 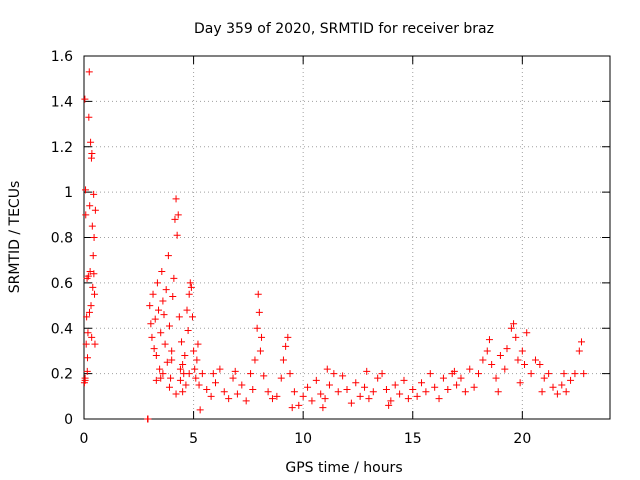 What do you see at coordinates (193, 439) in the screenshot?
I see `x-tick-label: 5` at bounding box center [193, 439].